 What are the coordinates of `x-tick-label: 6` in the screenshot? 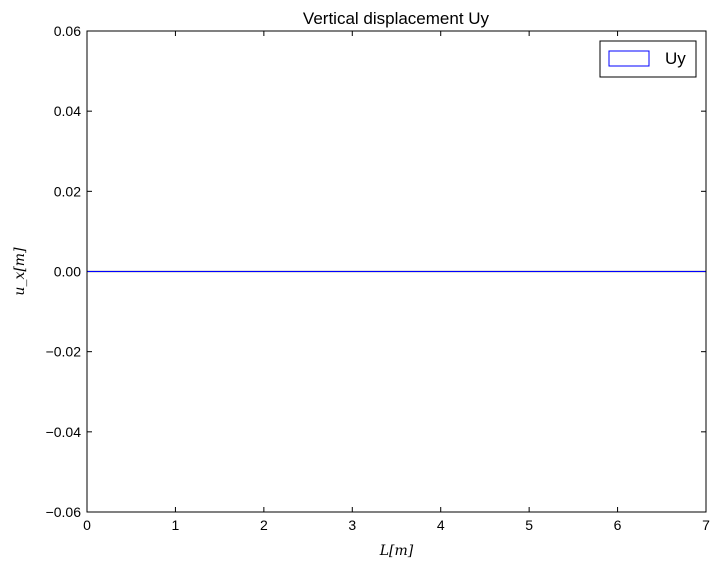 It's located at (618, 525).